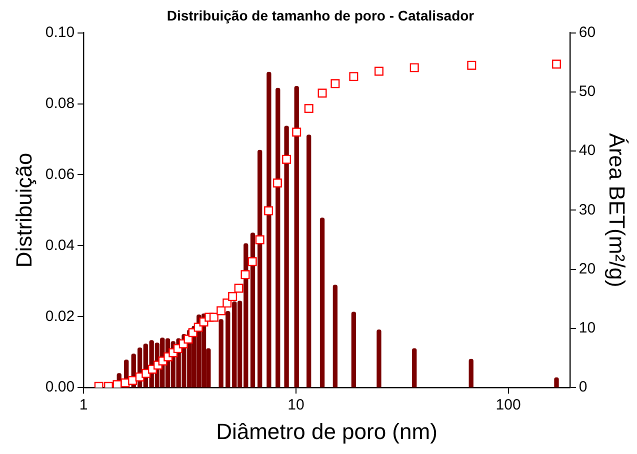 The image size is (637, 454). Describe the element at coordinates (60, 103) in the screenshot. I see `y-tick-label: 0.08` at that location.